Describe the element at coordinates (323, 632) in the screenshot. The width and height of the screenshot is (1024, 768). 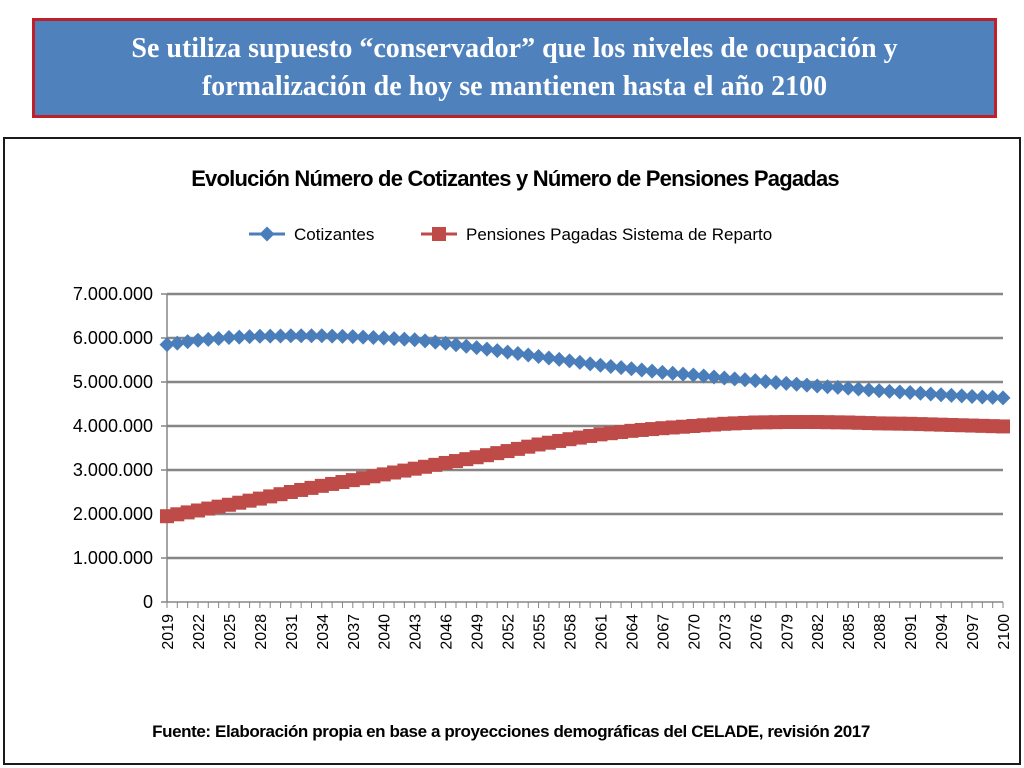
I see `x-tick-label: 2034` at that location.